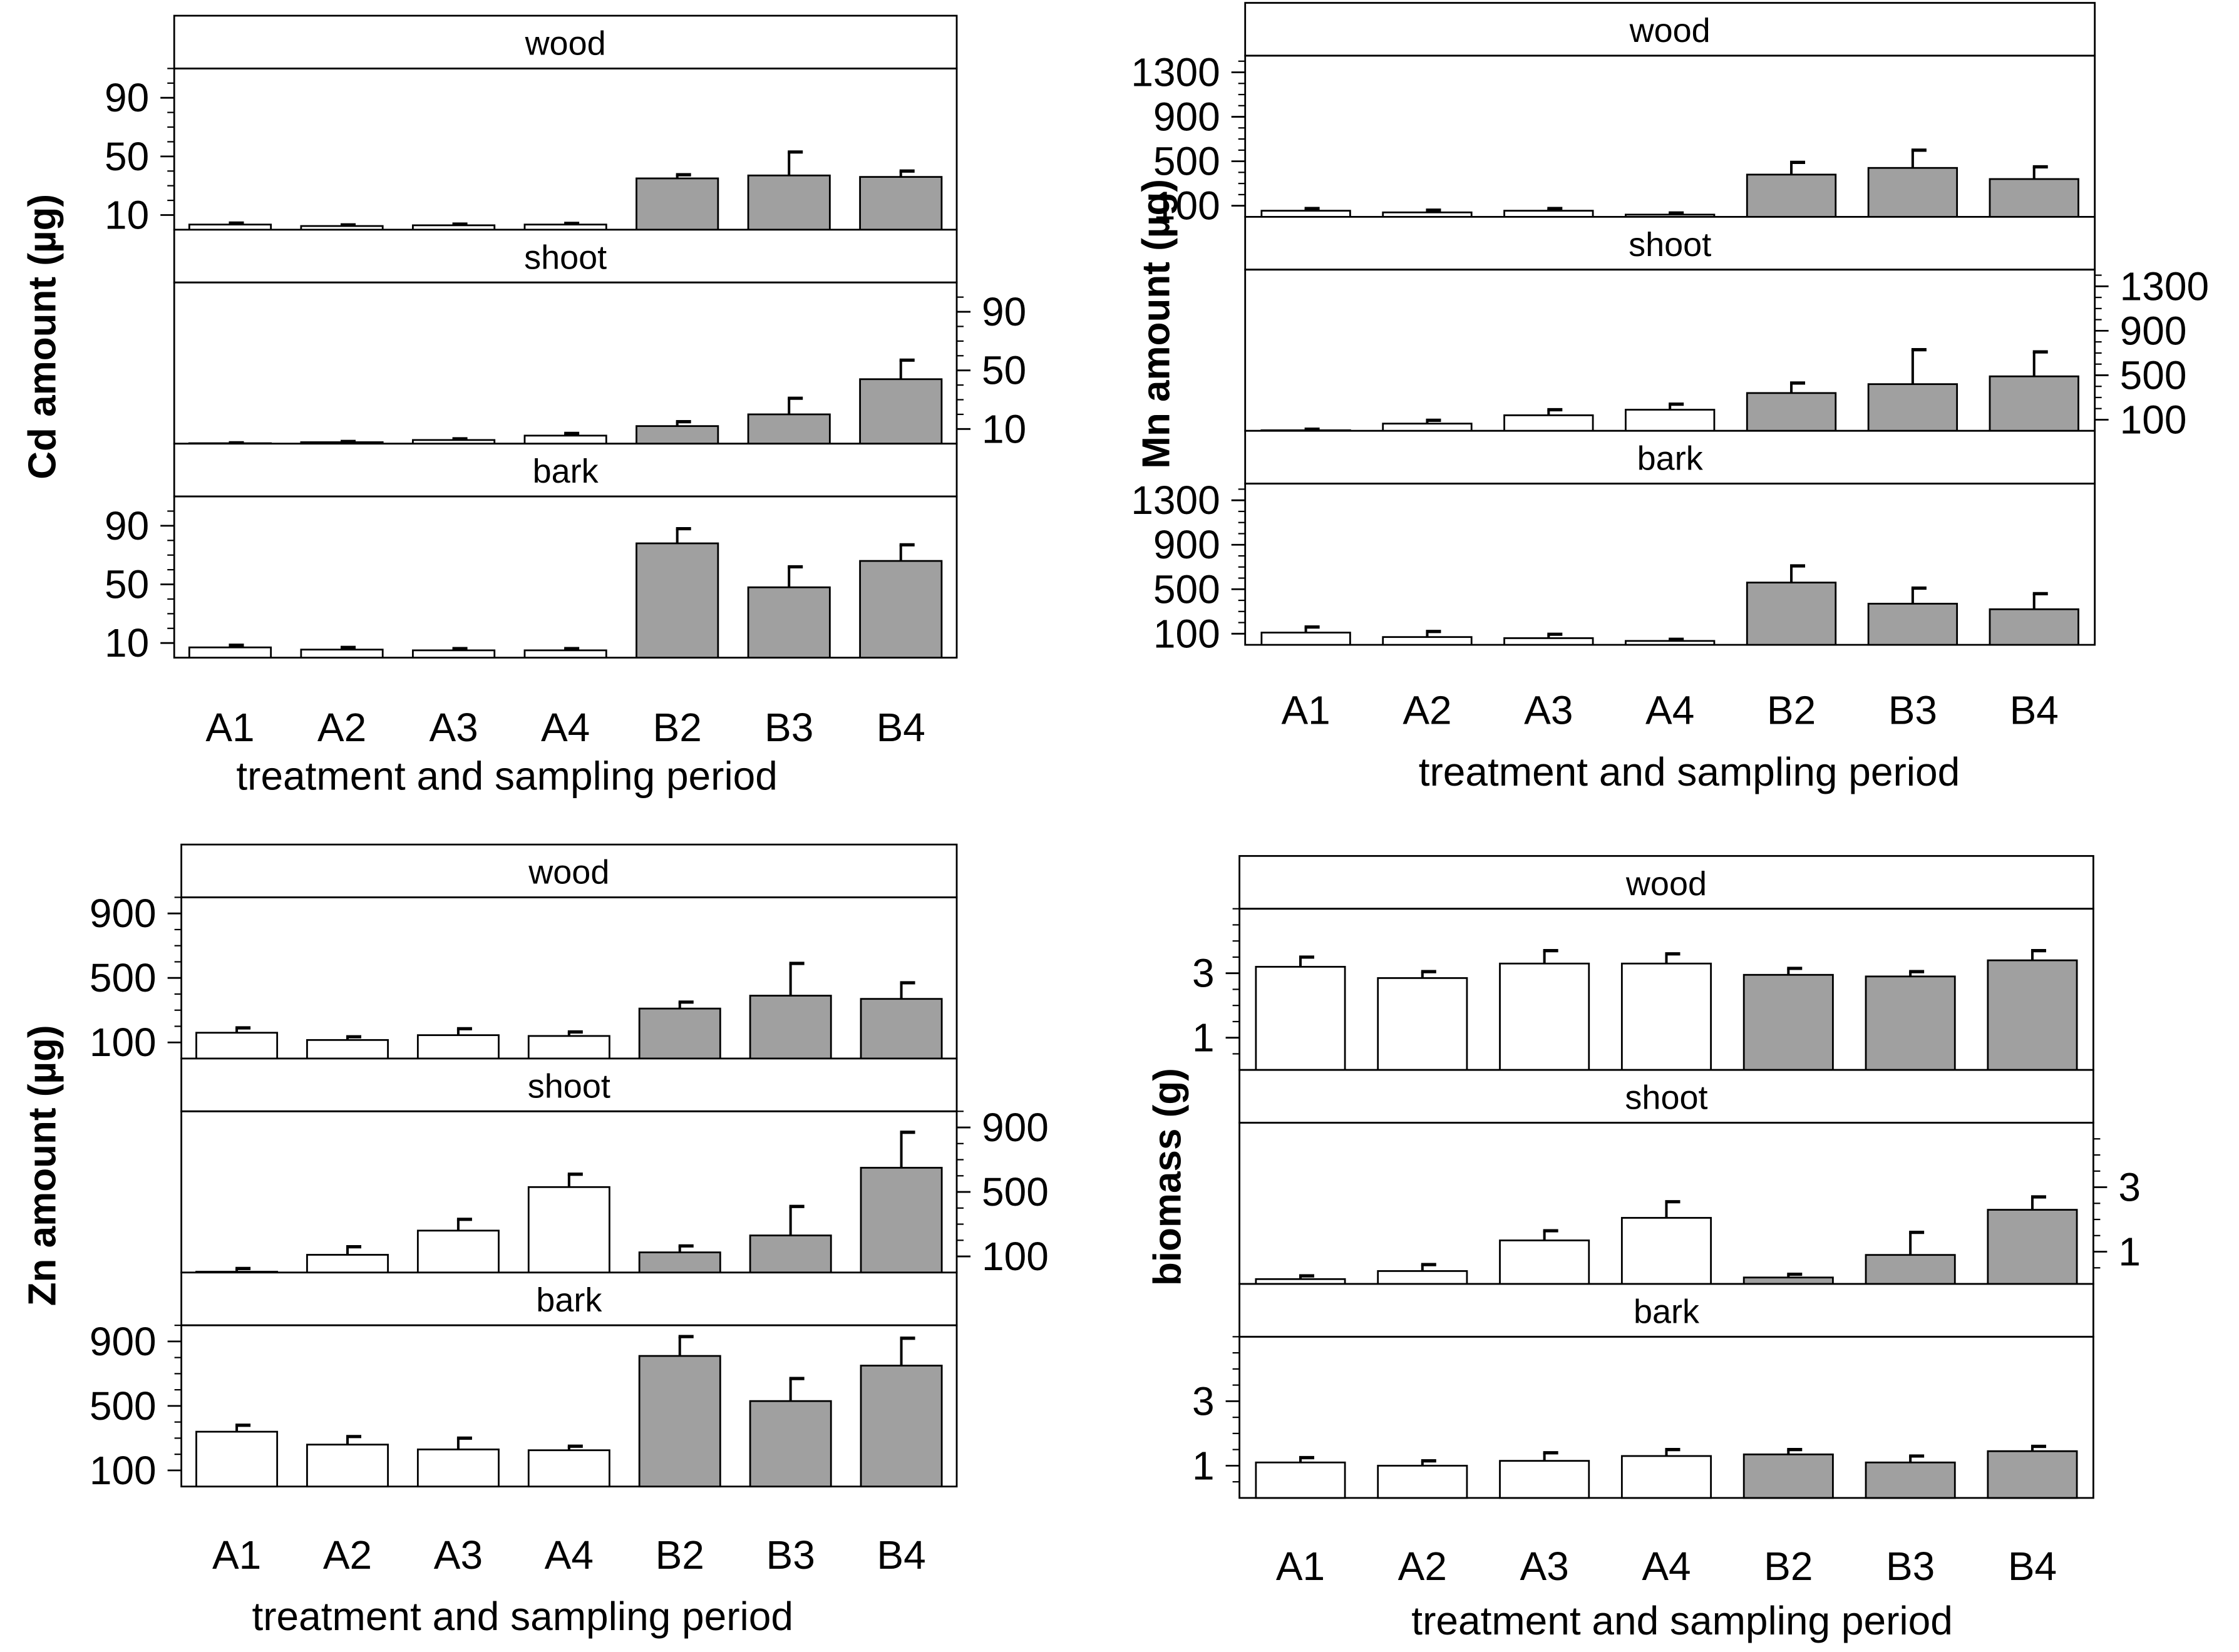  I want to click on panel-shoot: shoot 10 50 90, so click(599, 339).